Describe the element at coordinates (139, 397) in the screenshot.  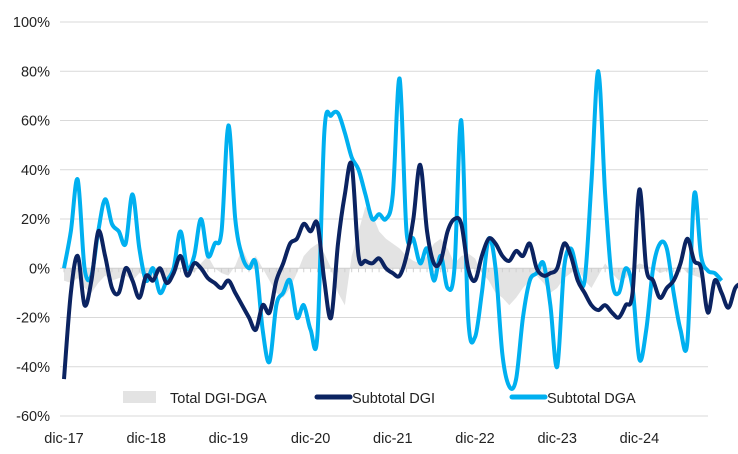
I see `legend-swatch-total` at that location.